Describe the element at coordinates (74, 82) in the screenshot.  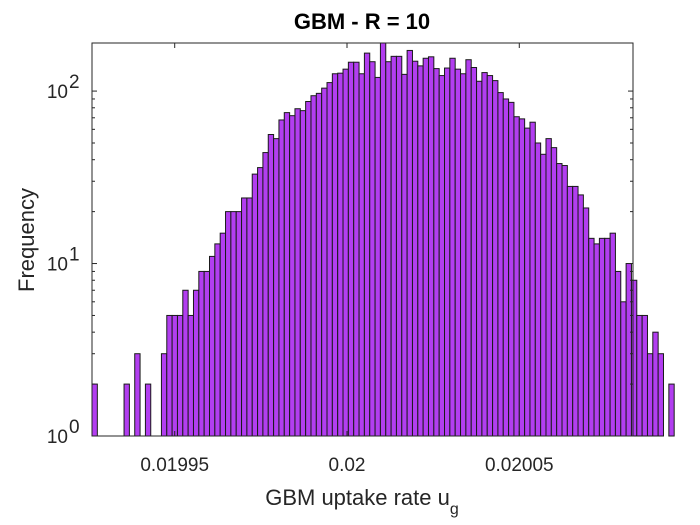
I see `y-tick-exponent: 2` at that location.